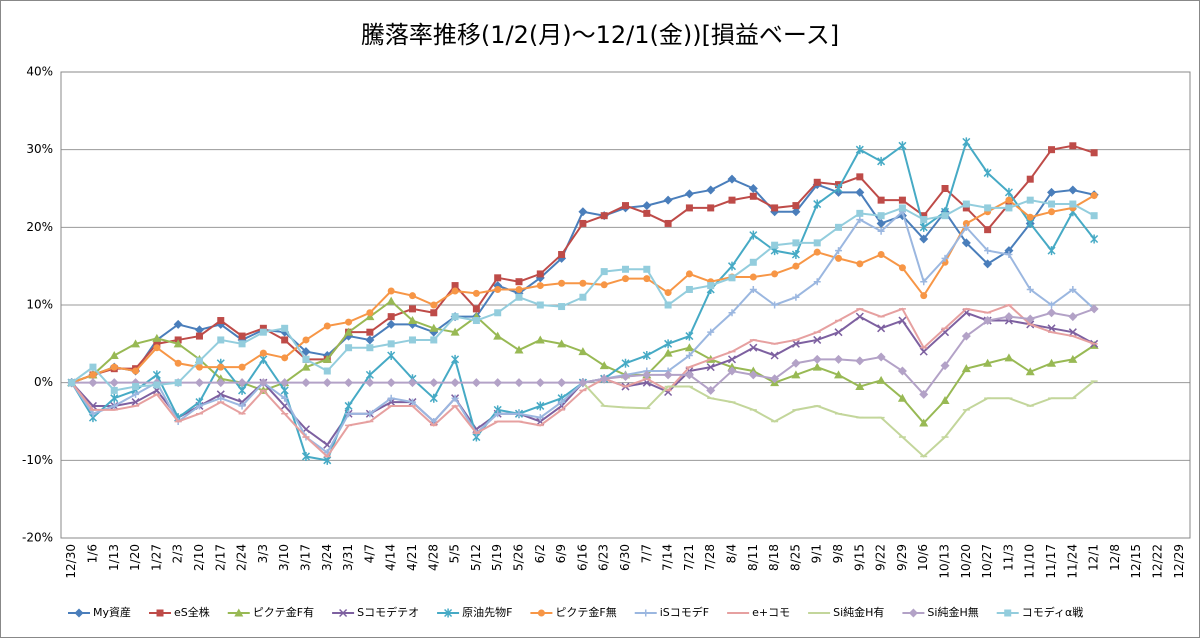 The image size is (1200, 642). What do you see at coordinates (284, 557) in the screenshot?
I see `x-tick-label: 3/10` at bounding box center [284, 557].